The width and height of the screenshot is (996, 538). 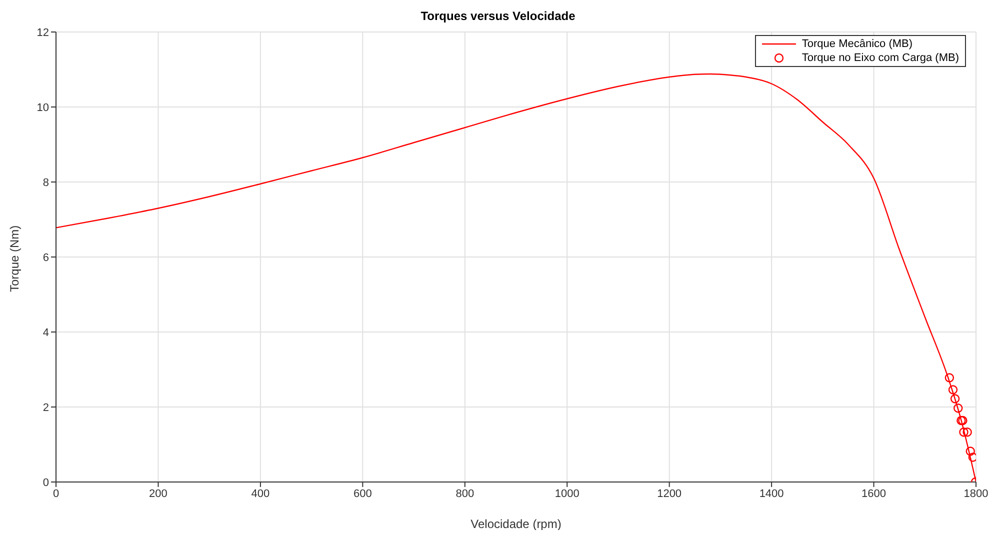 What do you see at coordinates (56, 494) in the screenshot?
I see `x-tick-label: 0` at bounding box center [56, 494].